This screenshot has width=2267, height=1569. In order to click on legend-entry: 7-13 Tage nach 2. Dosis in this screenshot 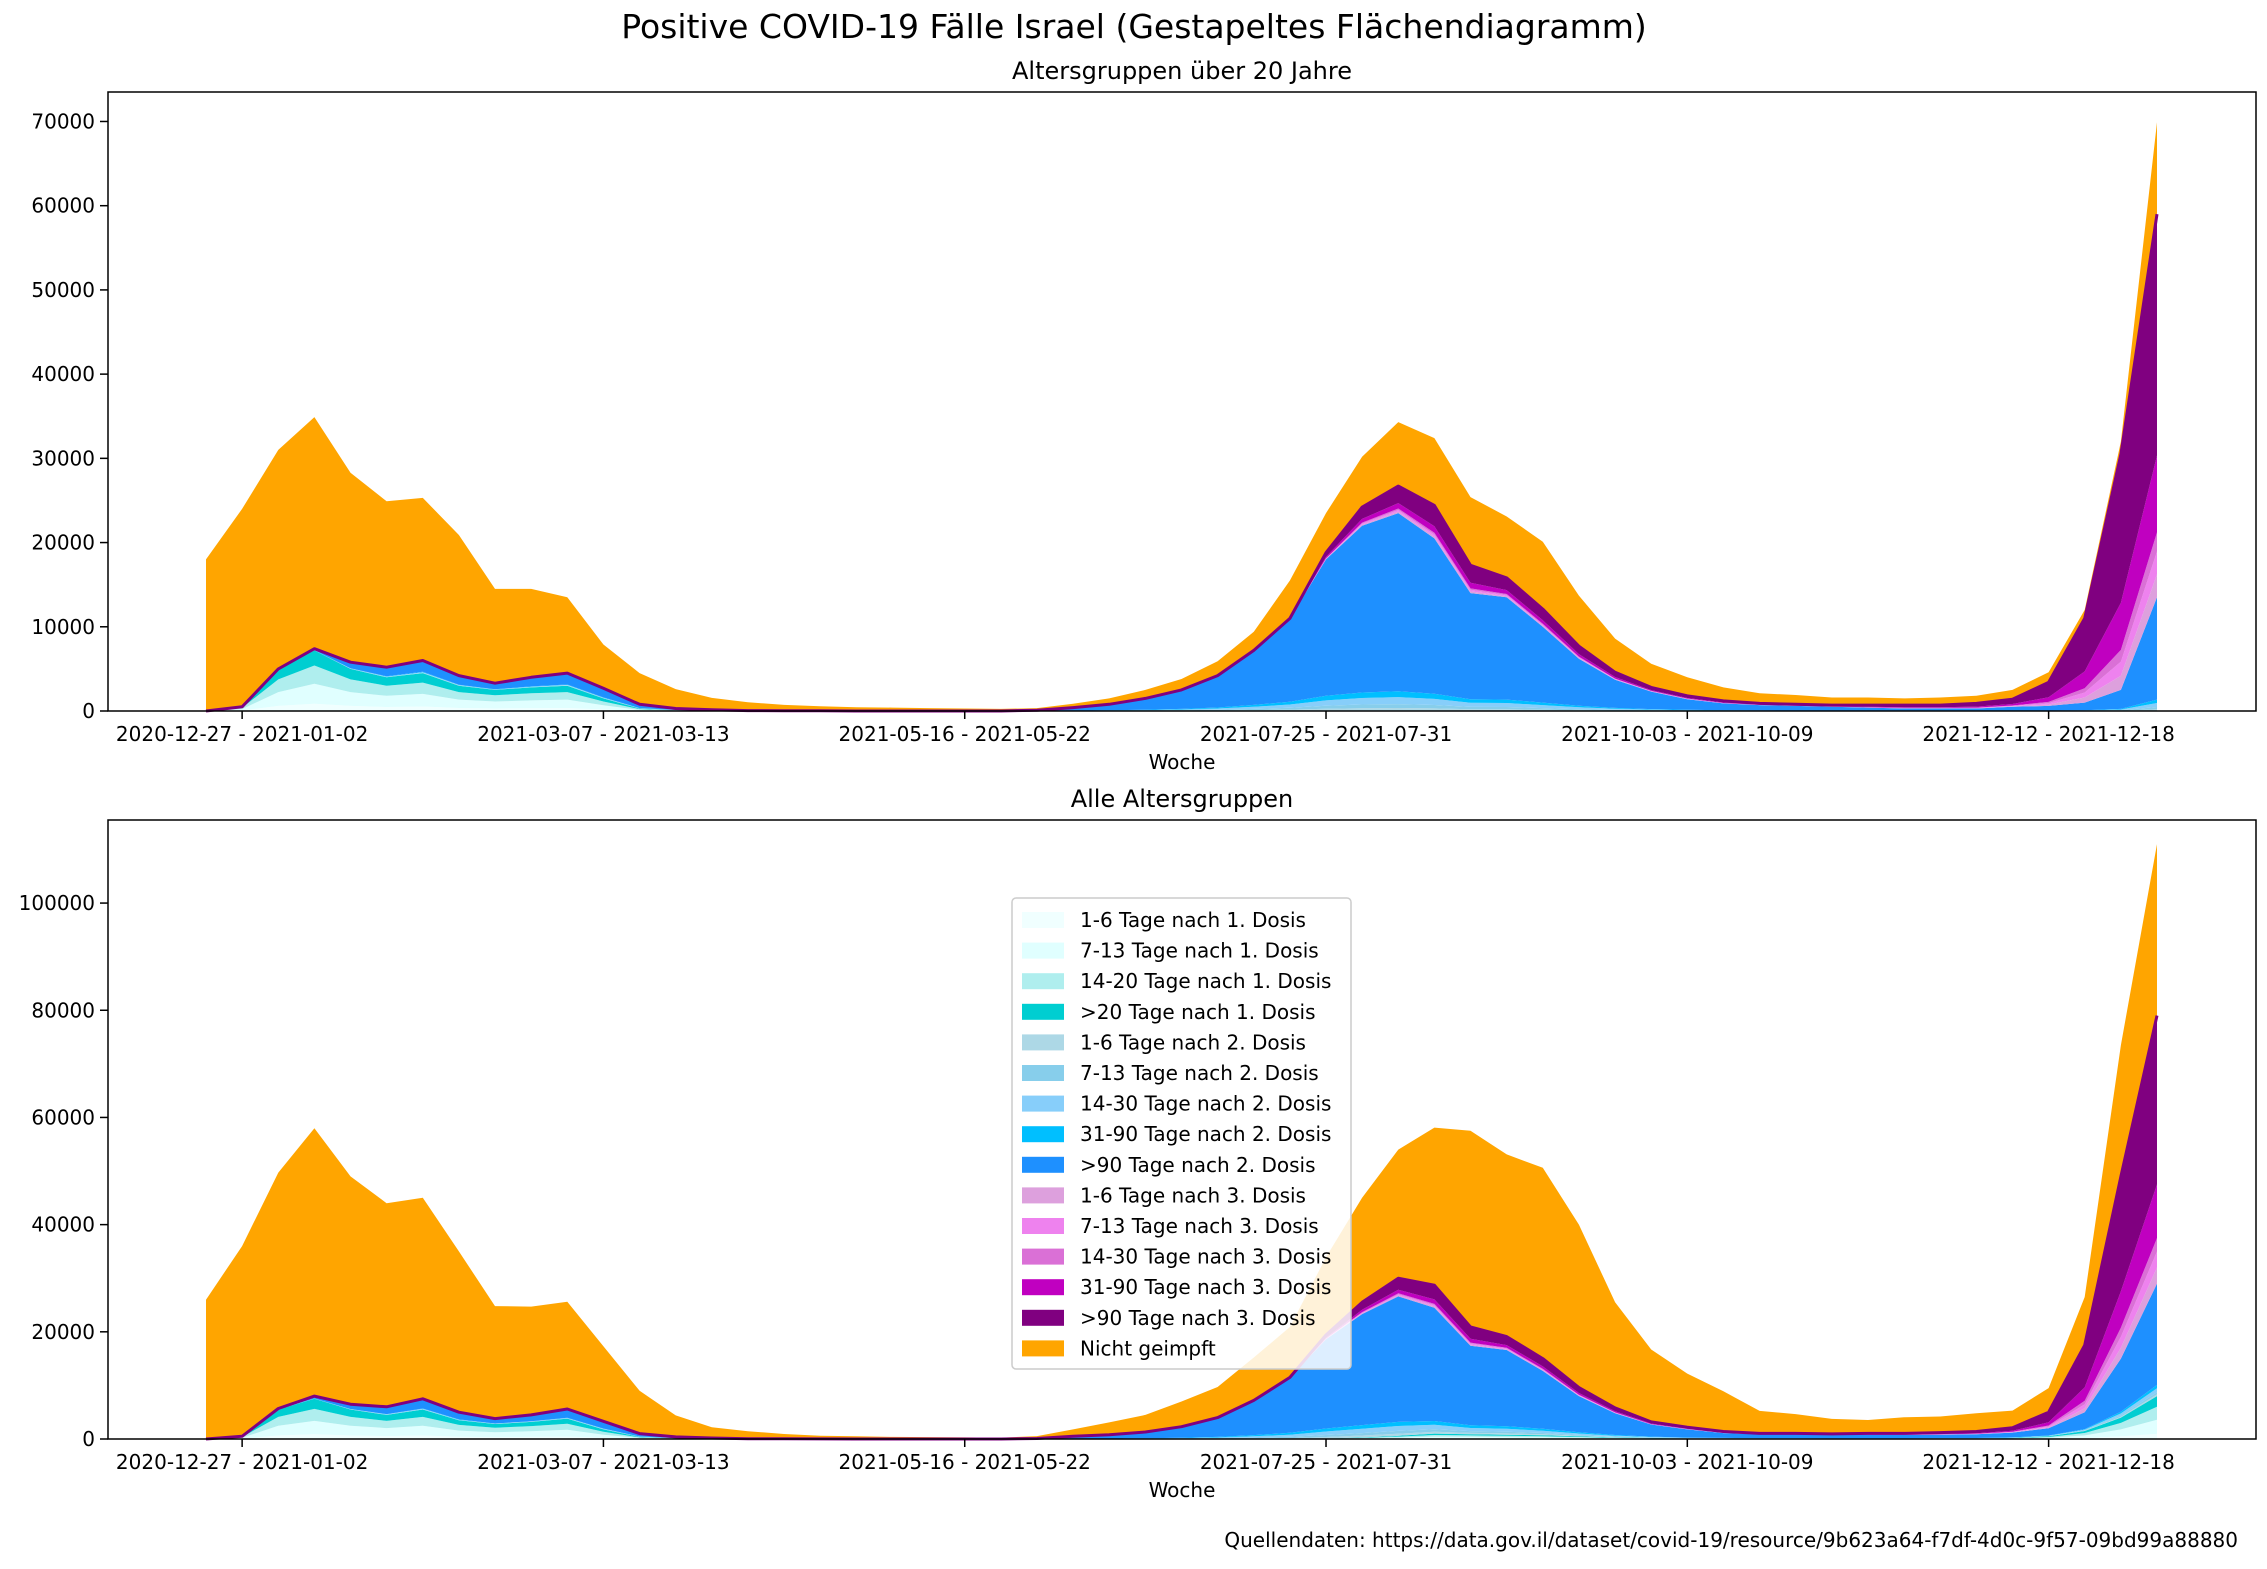, I will do `click(1199, 1073)`.